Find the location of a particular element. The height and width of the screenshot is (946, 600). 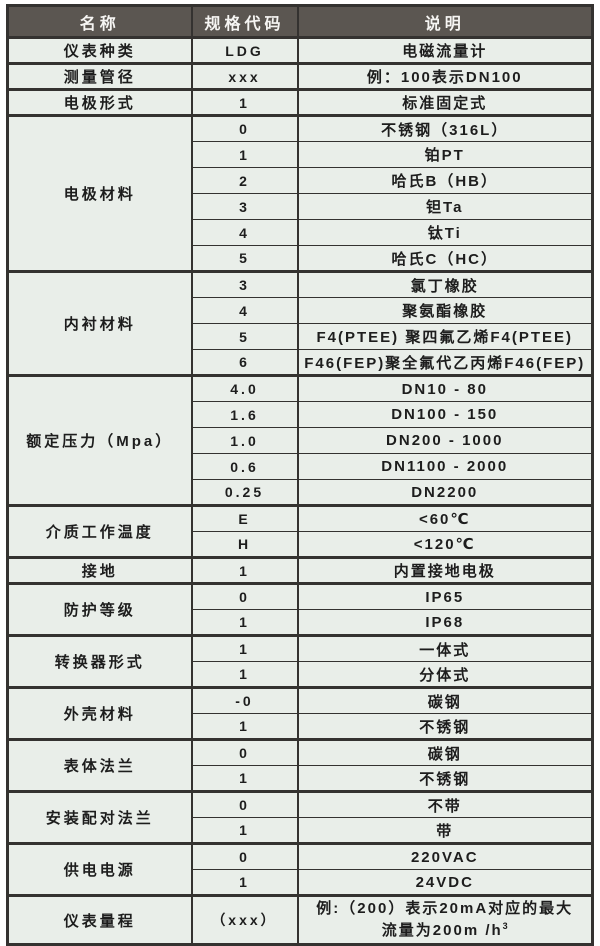

description-cell: DN100 - 150 is located at coordinates (445, 414).